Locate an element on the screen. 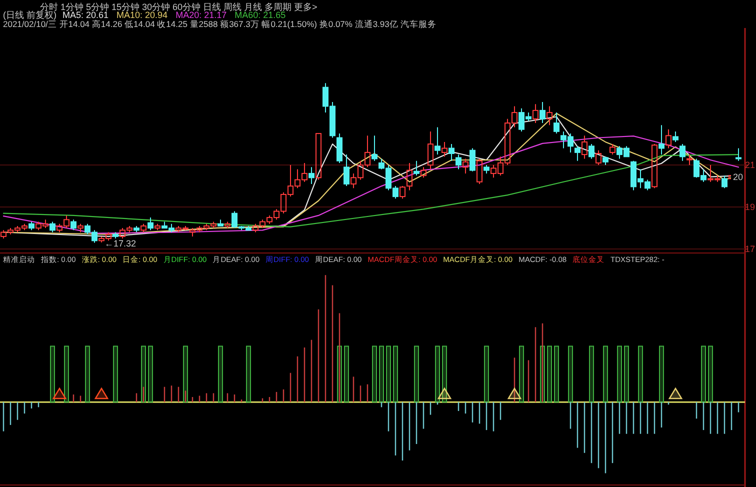 The height and width of the screenshot is (487, 756). chart-title: (日线 前复权) is located at coordinates (29, 15).